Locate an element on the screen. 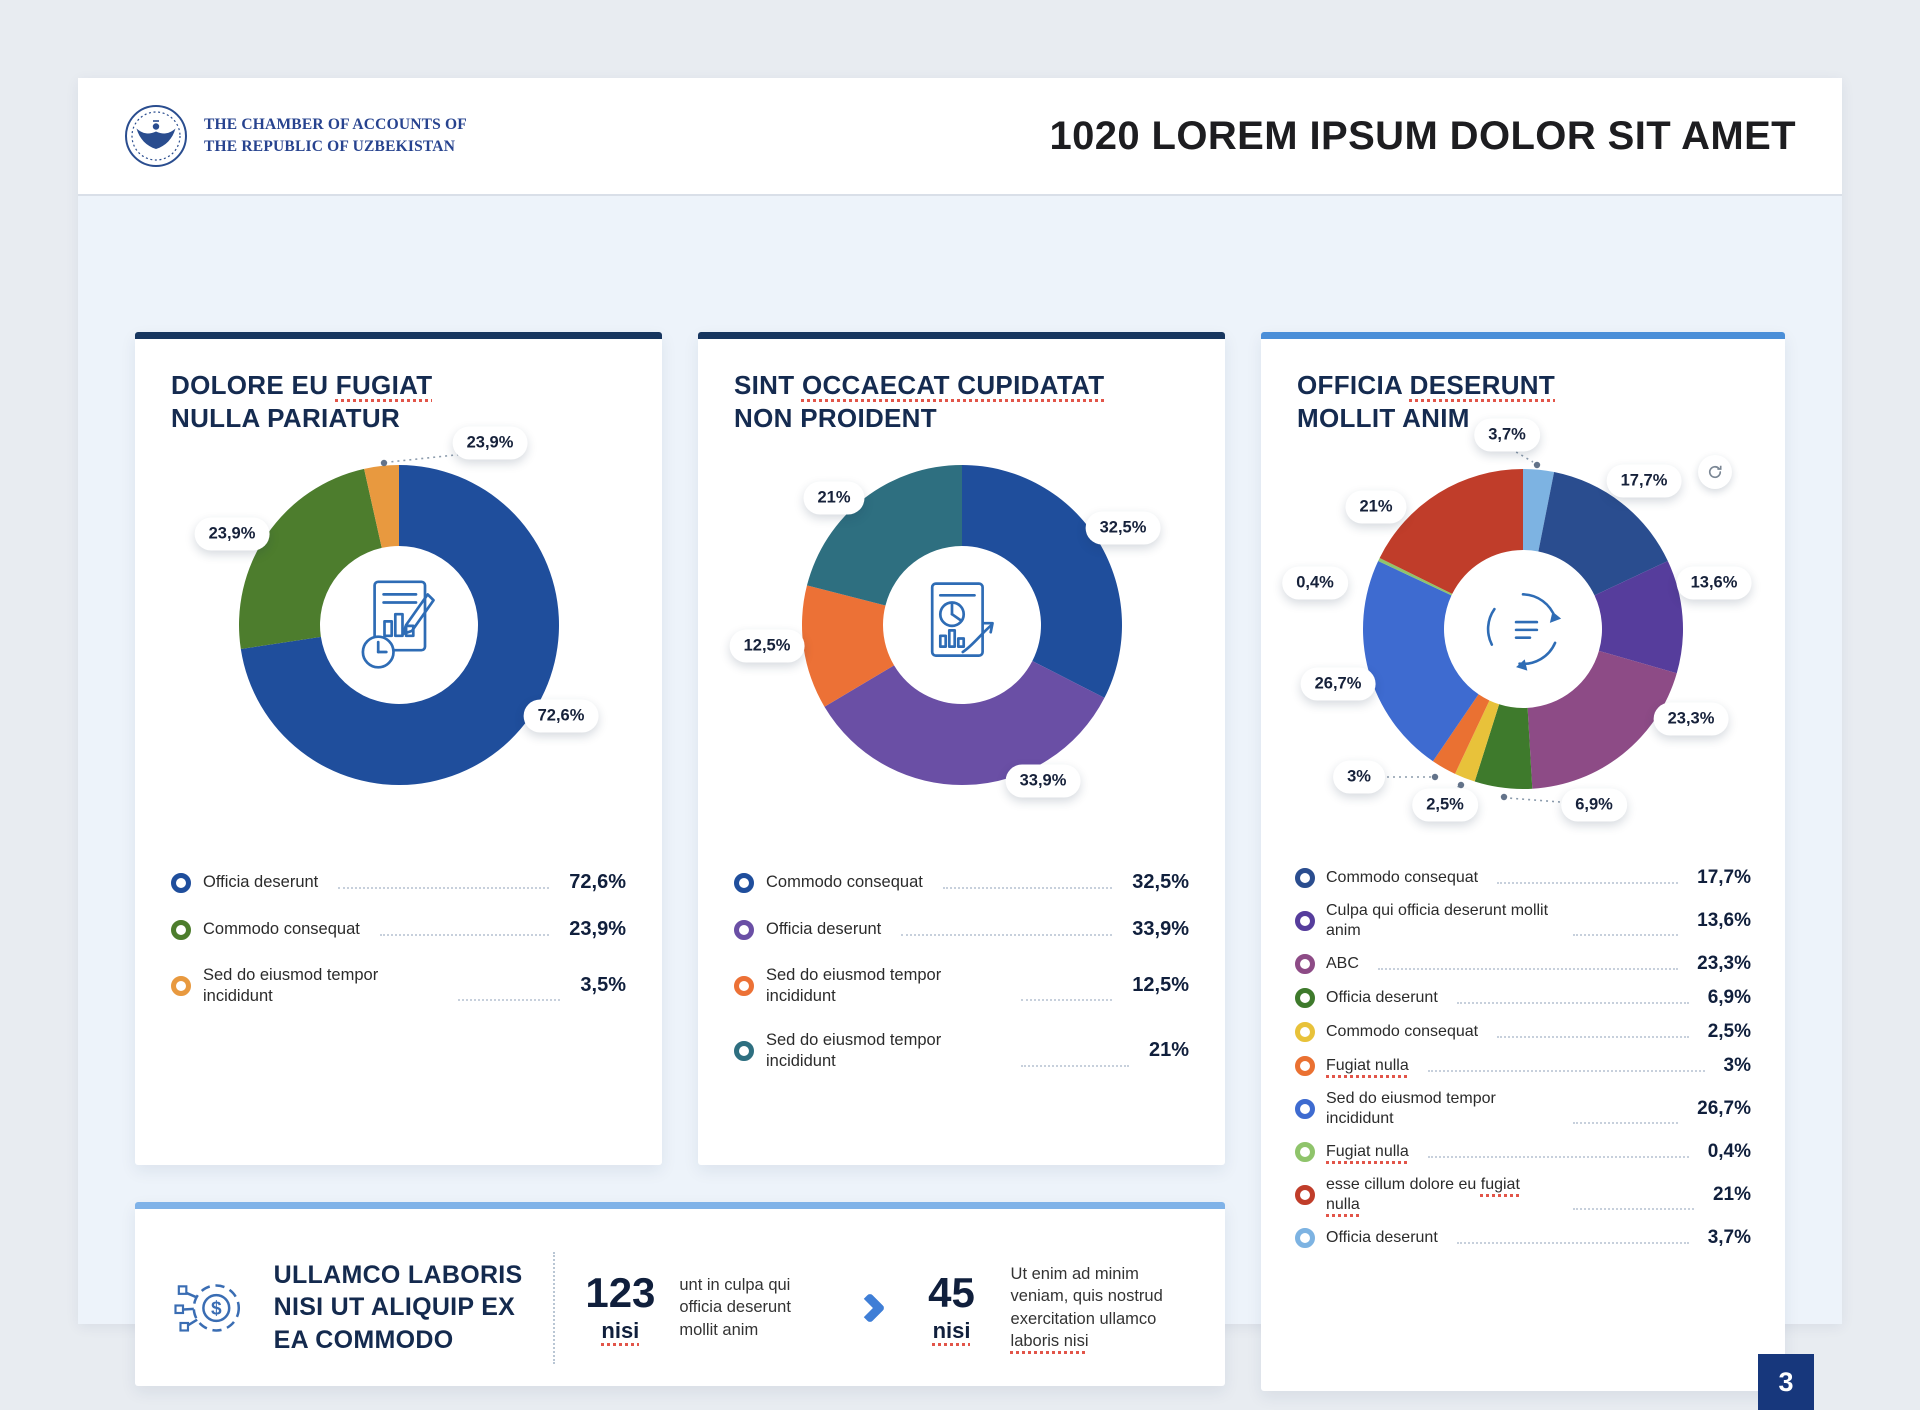 This screenshot has width=1920, height=1410. legend-item: Officia deserunt 72,6% is located at coordinates (398, 882).